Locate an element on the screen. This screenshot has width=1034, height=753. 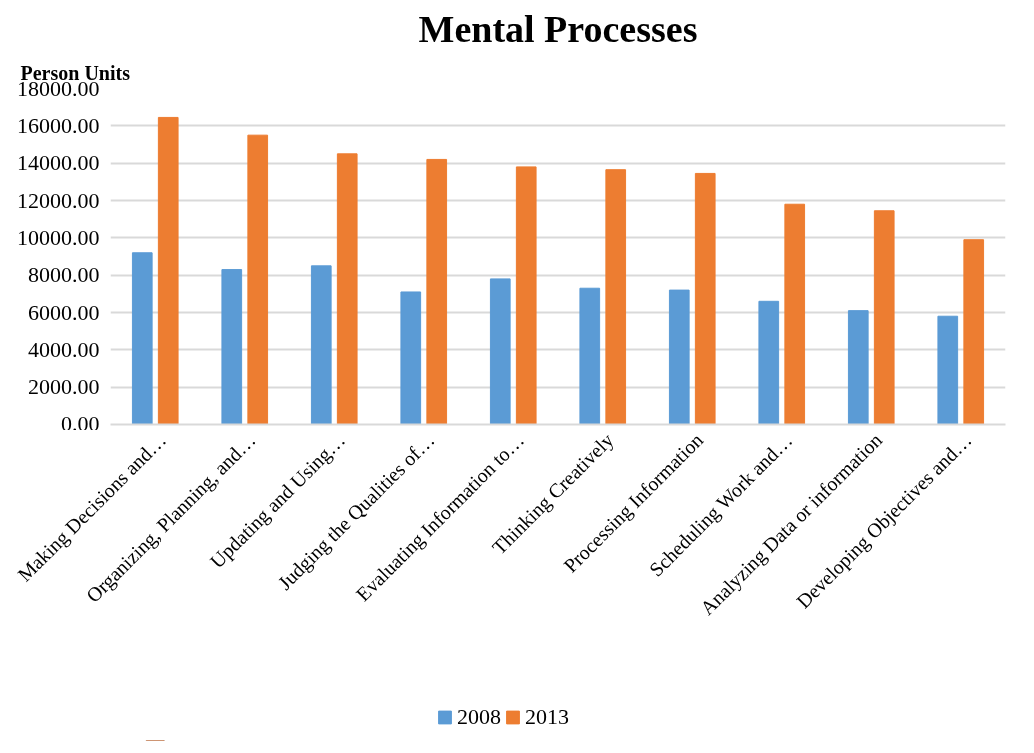
chart-title: Mental Processes is located at coordinates (558, 28).